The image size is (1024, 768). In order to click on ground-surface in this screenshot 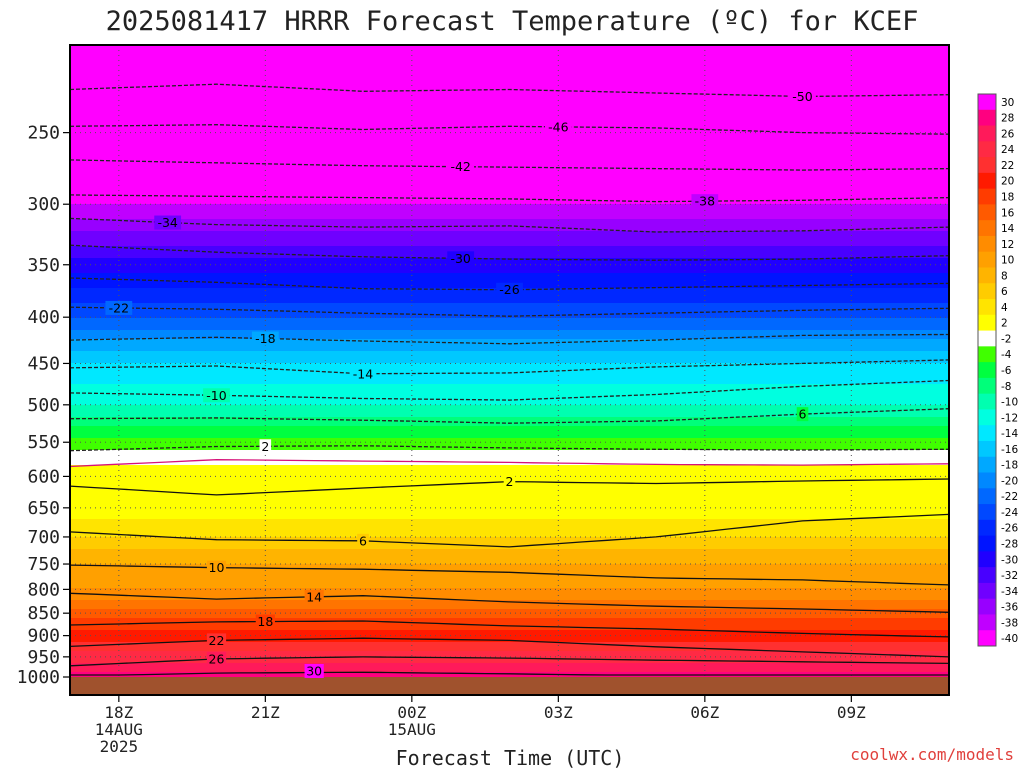, I will do `click(509, 686)`.